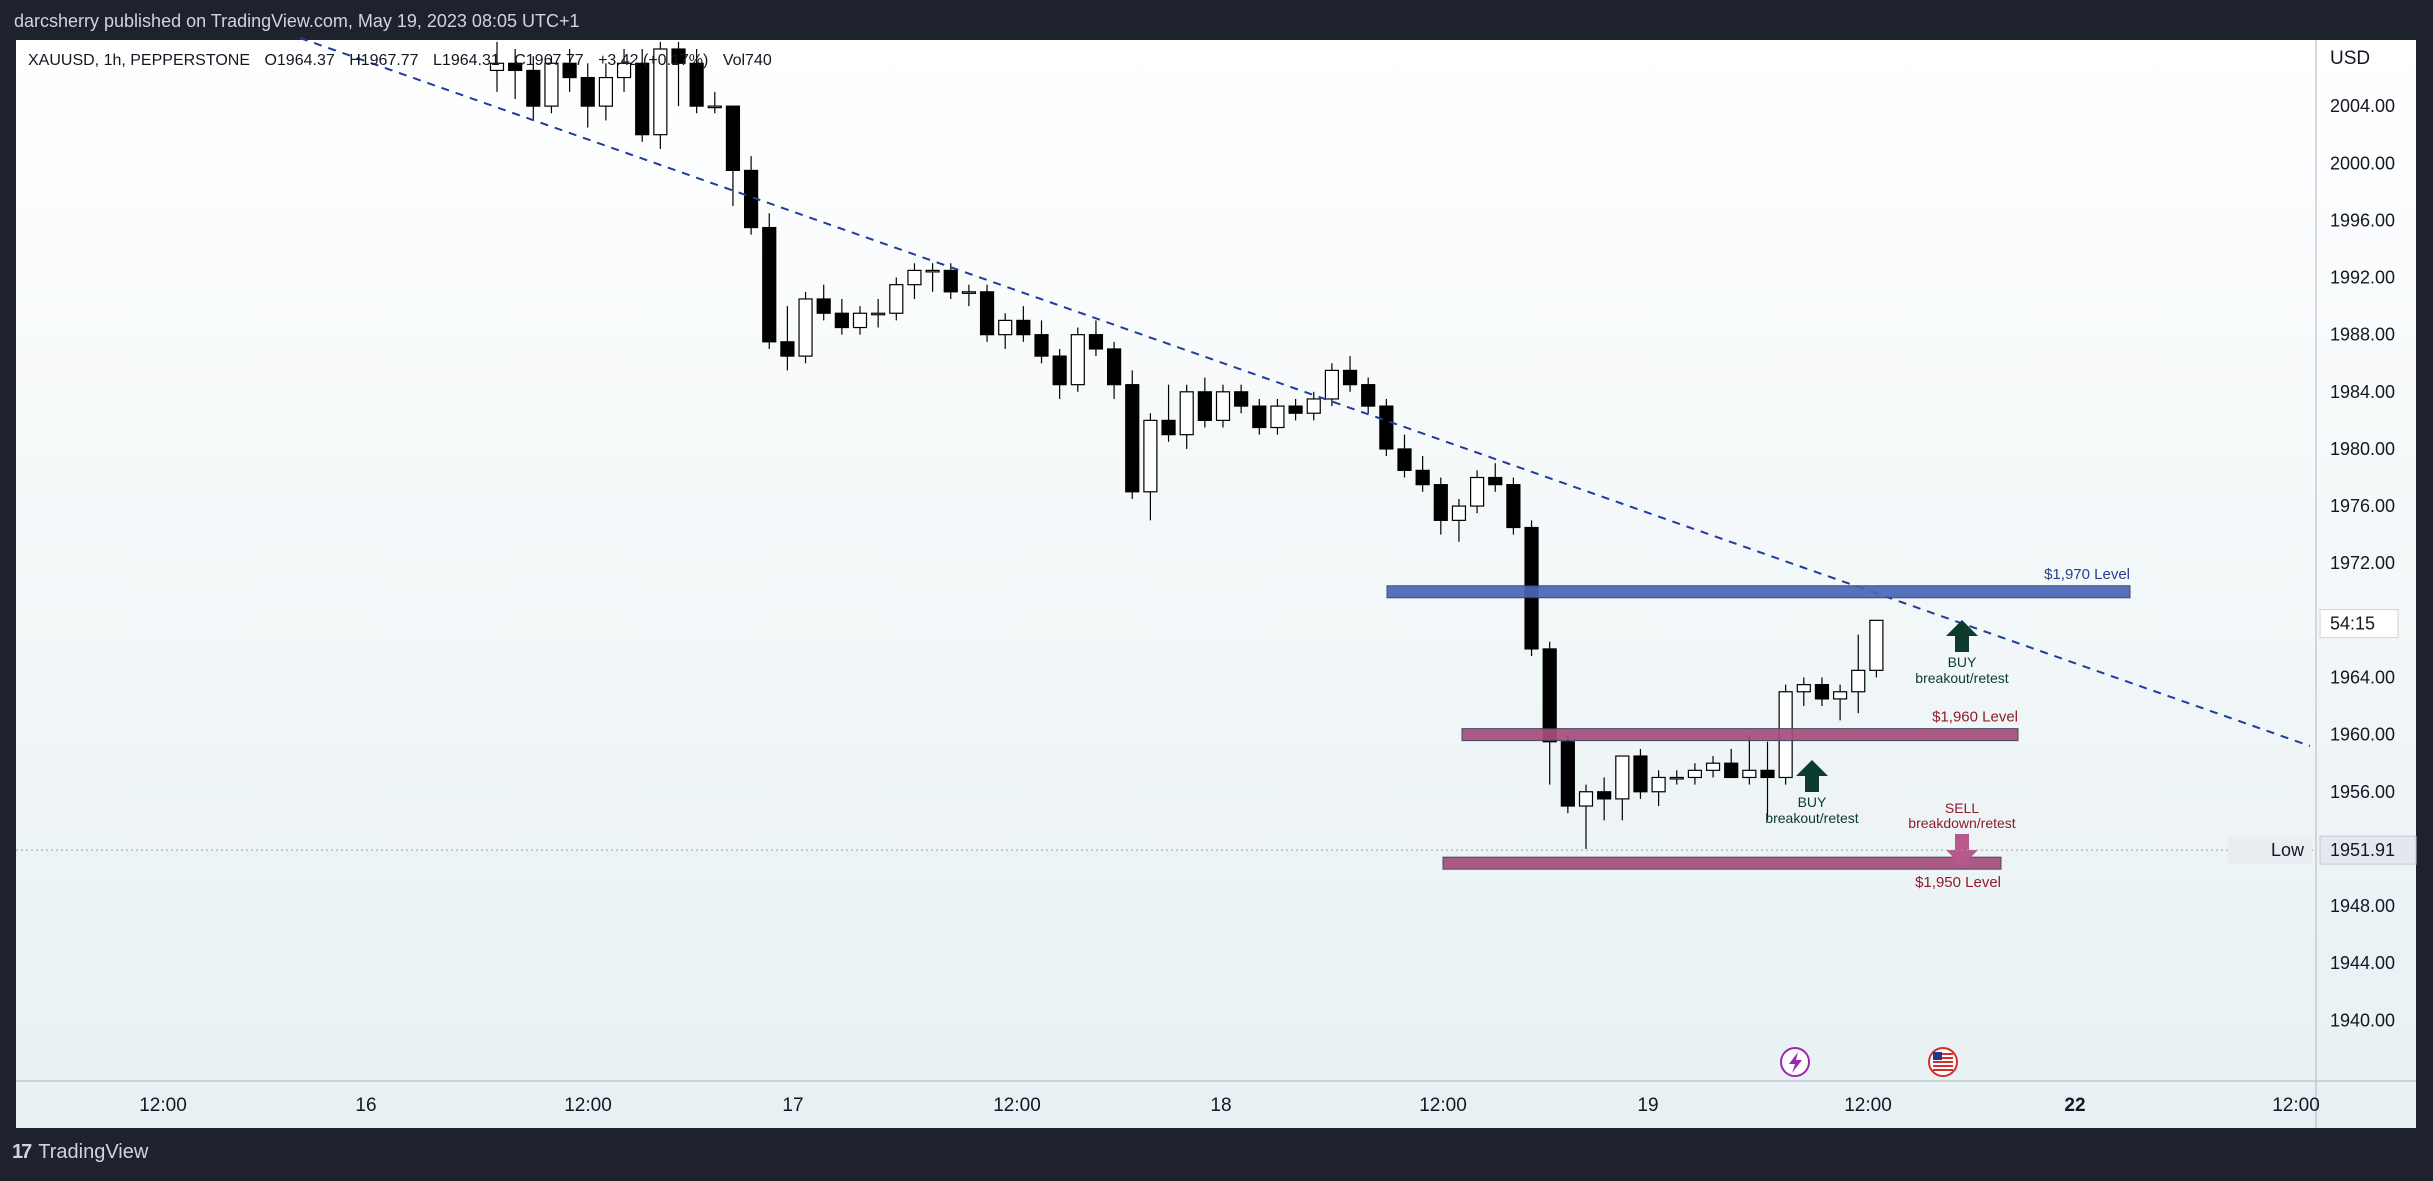 The image size is (2433, 1181). I want to click on legend-low: L1964.31, so click(466, 60).